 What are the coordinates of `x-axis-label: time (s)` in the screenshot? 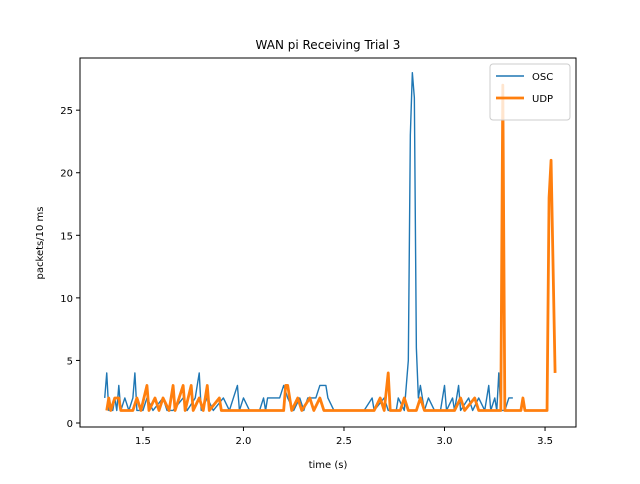 It's located at (328, 465).